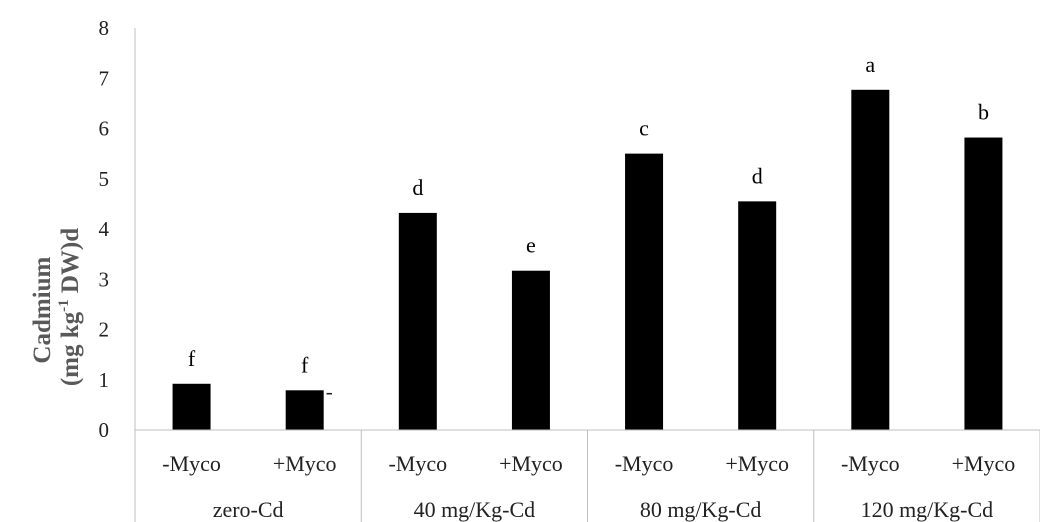 The image size is (1040, 522). Describe the element at coordinates (329, 391) in the screenshot. I see `error-label: -` at that location.